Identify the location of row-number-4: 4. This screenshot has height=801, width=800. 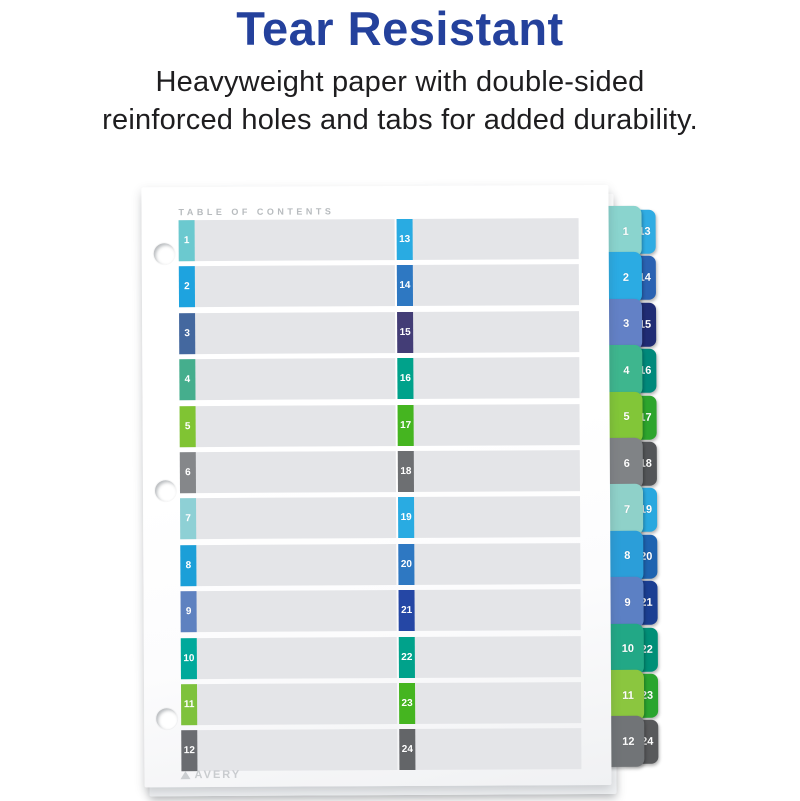
(187, 380).